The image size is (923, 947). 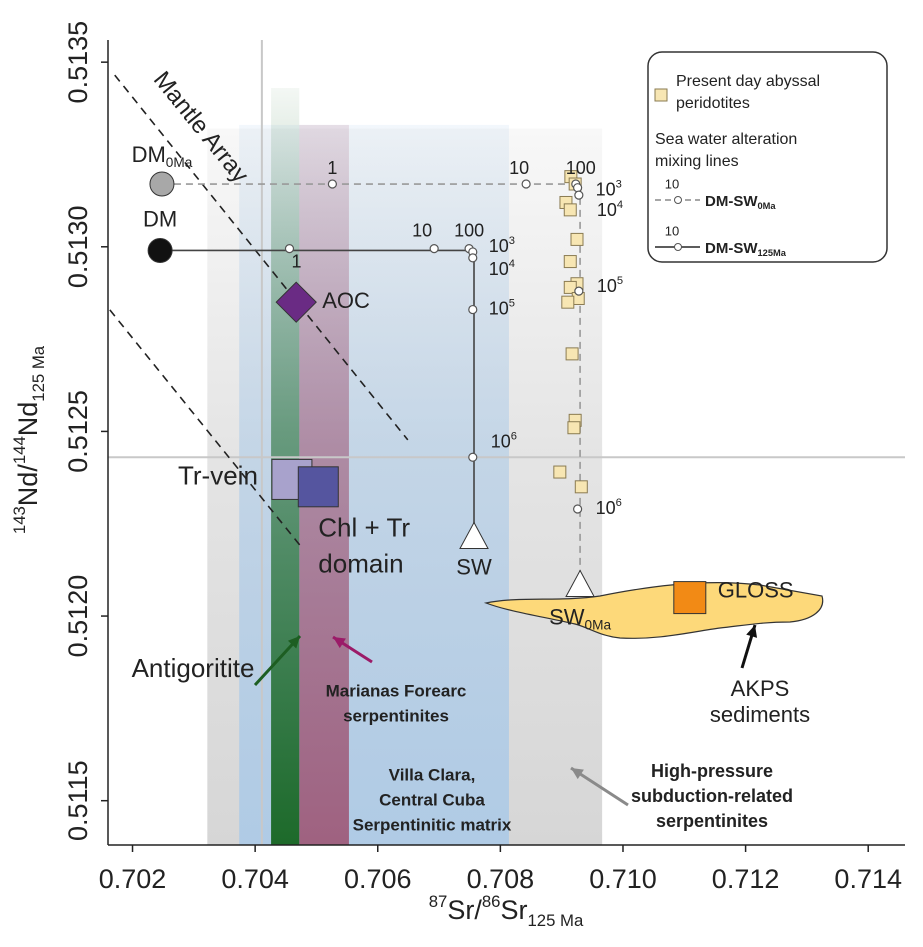 What do you see at coordinates (261, 257) in the screenshot?
I see `mantle-array-line` at bounding box center [261, 257].